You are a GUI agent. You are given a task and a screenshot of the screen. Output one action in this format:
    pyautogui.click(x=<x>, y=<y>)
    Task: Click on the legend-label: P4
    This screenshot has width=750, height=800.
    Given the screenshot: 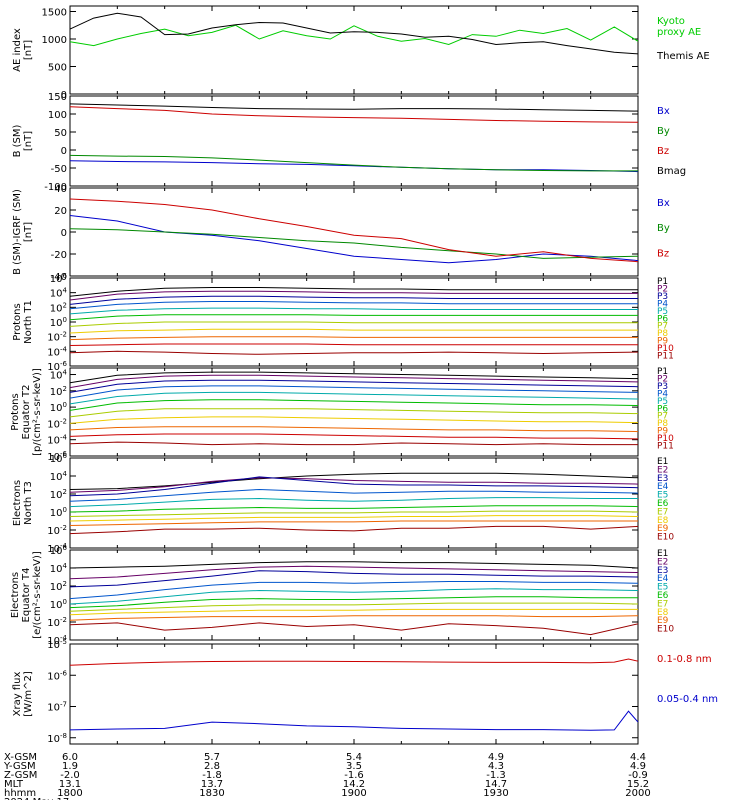 What is the action you would take?
    pyautogui.click(x=662, y=394)
    